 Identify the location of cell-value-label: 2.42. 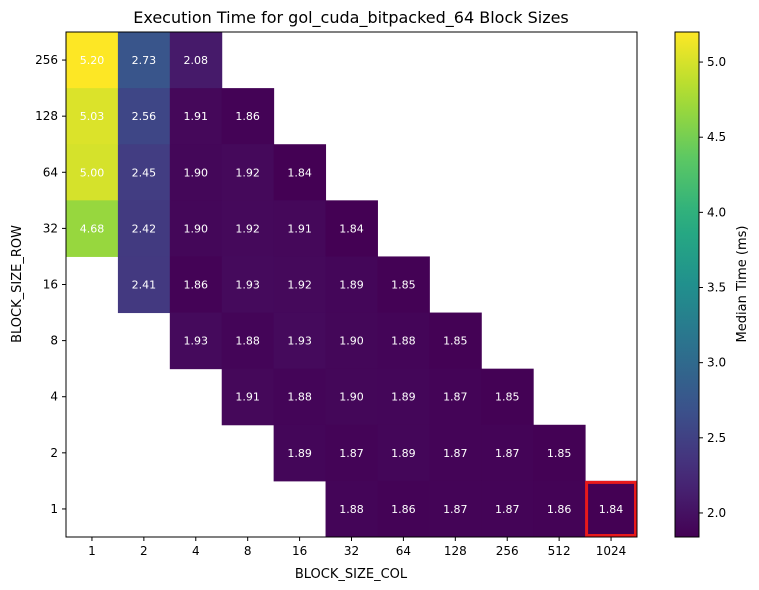
(144, 228).